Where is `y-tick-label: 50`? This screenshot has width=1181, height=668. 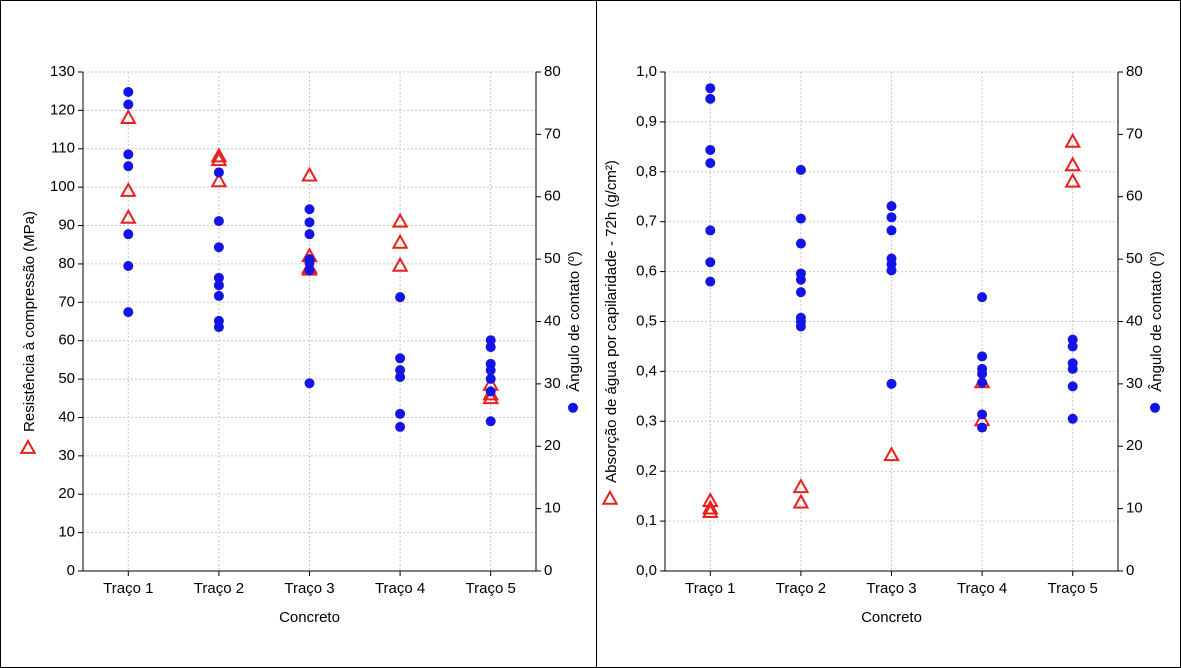
y-tick-label: 50 is located at coordinates (66, 378).